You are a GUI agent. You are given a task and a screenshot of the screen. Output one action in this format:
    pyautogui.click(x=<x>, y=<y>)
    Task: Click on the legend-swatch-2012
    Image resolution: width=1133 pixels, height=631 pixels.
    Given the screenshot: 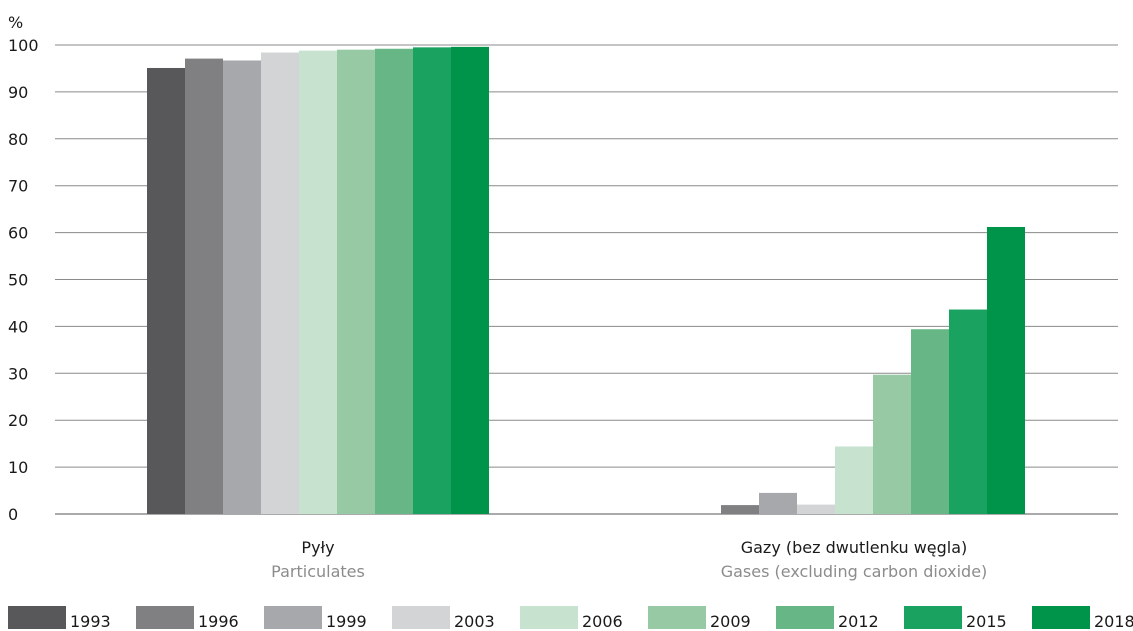 What is the action you would take?
    pyautogui.click(x=805, y=617)
    